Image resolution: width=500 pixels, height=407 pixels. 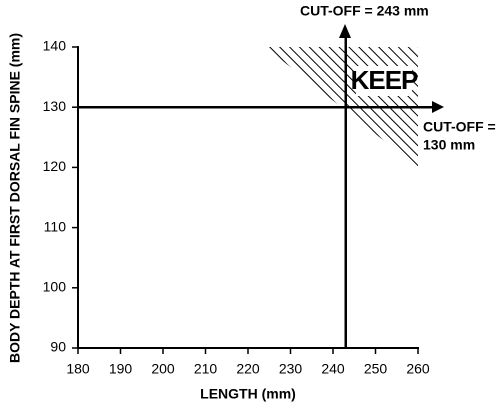 I want to click on x-tick-label: 200, so click(x=163, y=369).